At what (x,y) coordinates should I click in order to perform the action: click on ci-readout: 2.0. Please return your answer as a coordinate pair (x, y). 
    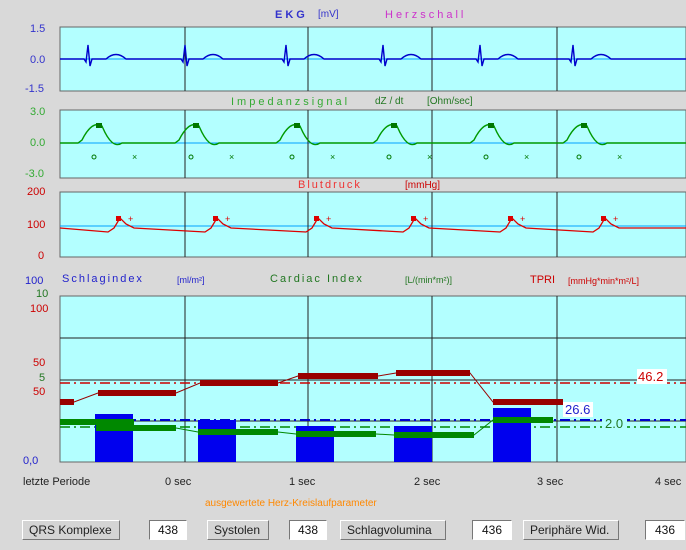
    Looking at the image, I should click on (614, 423).